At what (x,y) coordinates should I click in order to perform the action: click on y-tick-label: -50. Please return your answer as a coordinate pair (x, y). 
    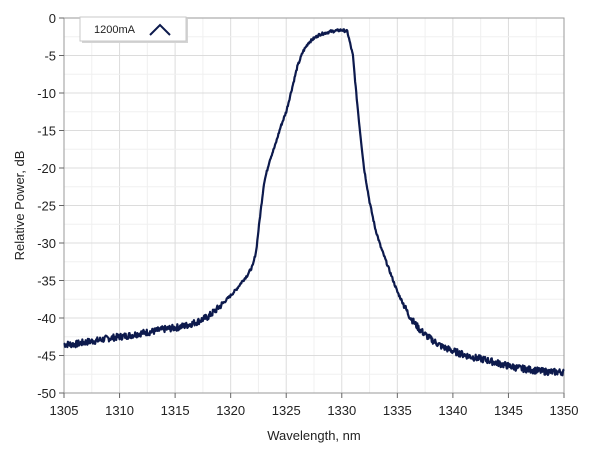
    Looking at the image, I should click on (46, 393).